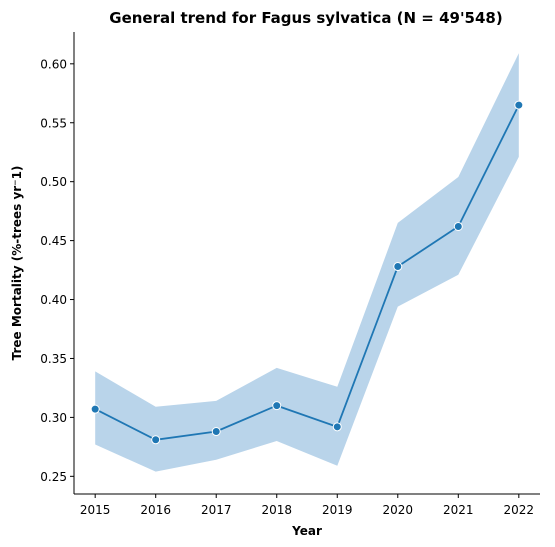 Image resolution: width=555 pixels, height=547 pixels. I want to click on x-tick-label: 2018, so click(276, 510).